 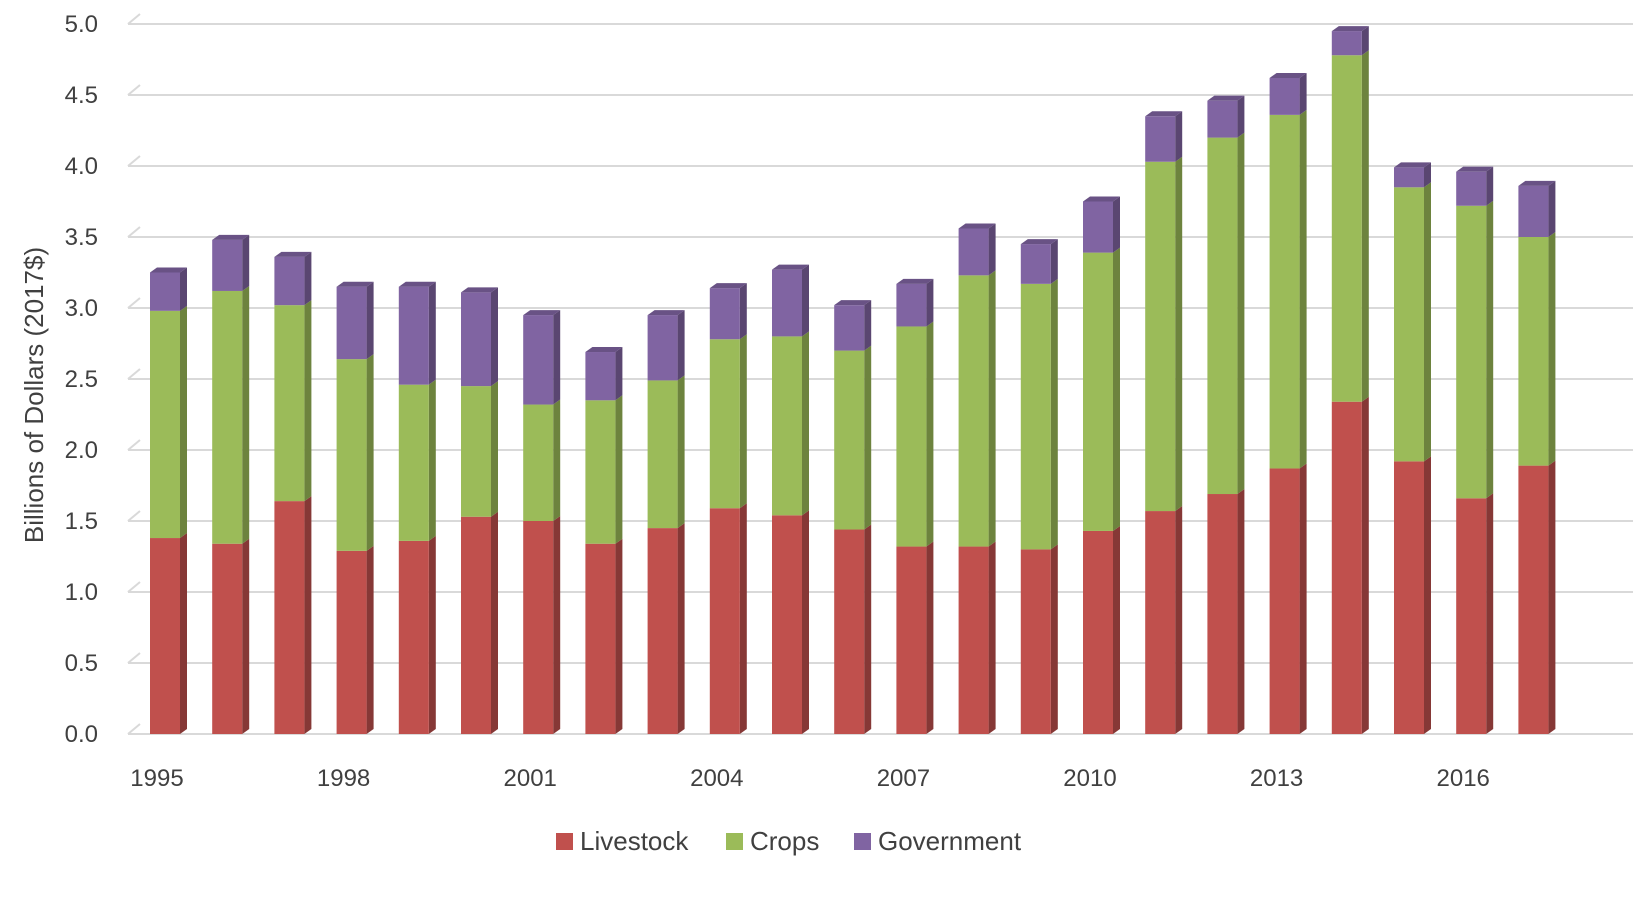 What do you see at coordinates (81, 308) in the screenshot?
I see `y-tick-label: 3.0` at bounding box center [81, 308].